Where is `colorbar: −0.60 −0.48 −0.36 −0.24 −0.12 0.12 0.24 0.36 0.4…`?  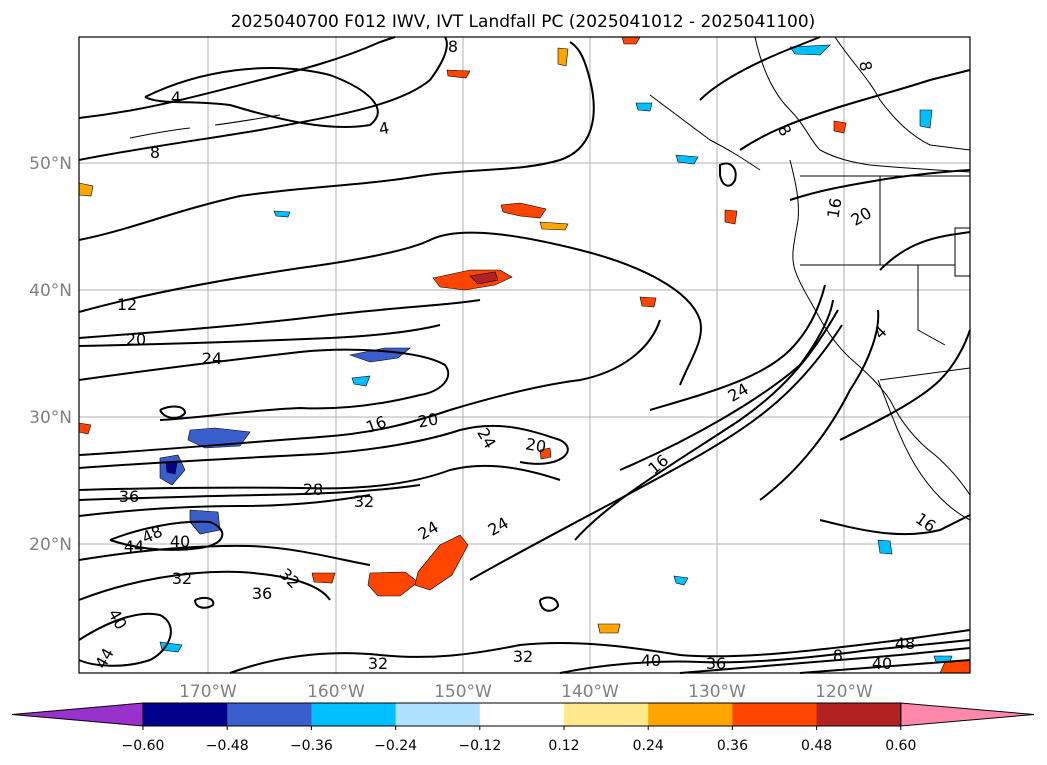
colorbar: −0.60 −0.48 −0.36 −0.24 −0.12 0.12 0.24 0.36 0.4… is located at coordinates (523, 728).